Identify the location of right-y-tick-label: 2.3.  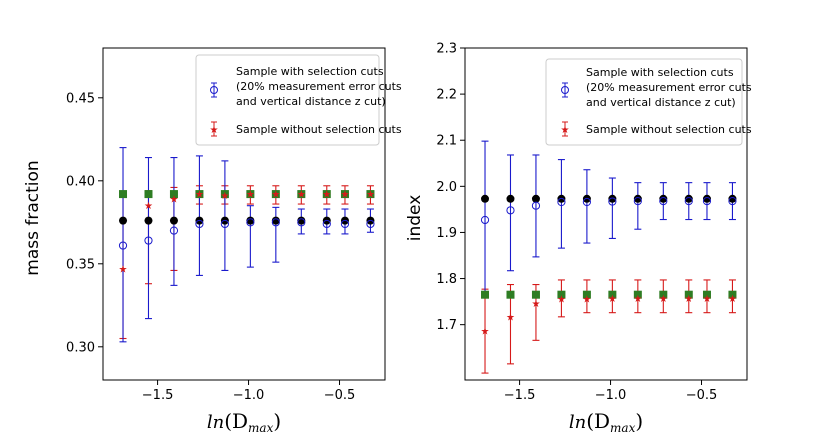
(446, 49).